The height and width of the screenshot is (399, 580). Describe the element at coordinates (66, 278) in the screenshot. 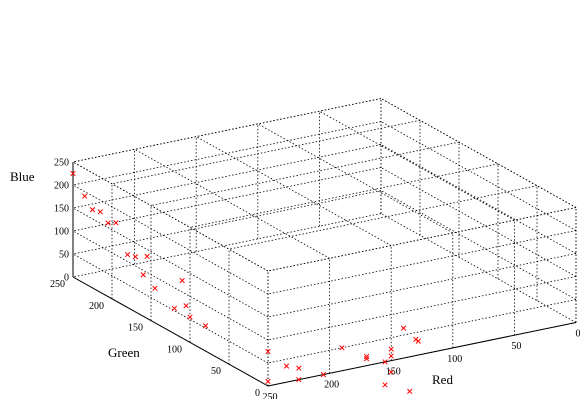

I see `tick-label-blue: 0` at that location.